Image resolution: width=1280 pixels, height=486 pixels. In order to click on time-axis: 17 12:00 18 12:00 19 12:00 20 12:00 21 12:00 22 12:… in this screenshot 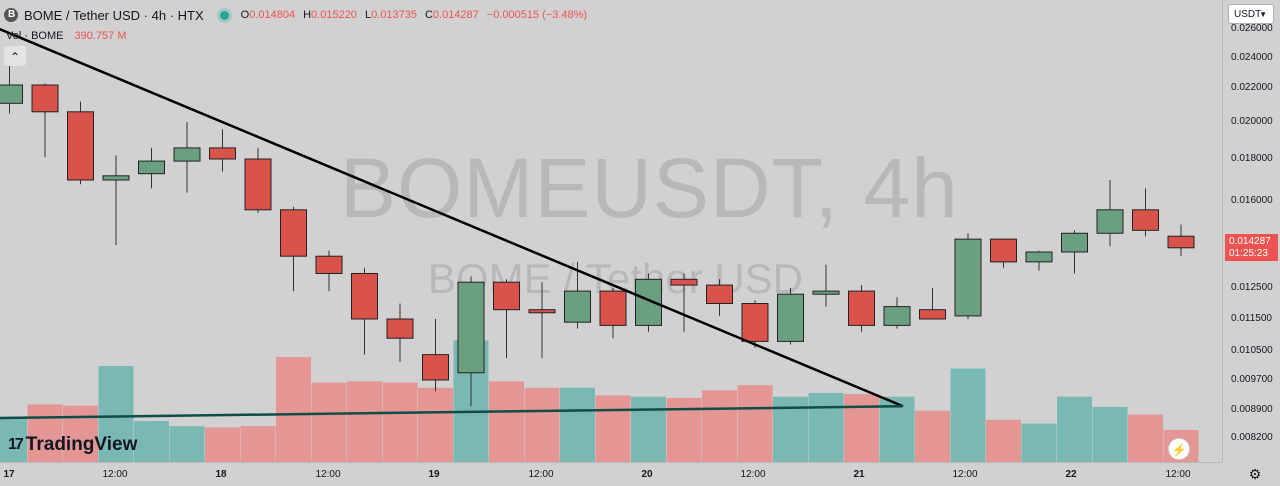, I will do `click(611, 474)`.